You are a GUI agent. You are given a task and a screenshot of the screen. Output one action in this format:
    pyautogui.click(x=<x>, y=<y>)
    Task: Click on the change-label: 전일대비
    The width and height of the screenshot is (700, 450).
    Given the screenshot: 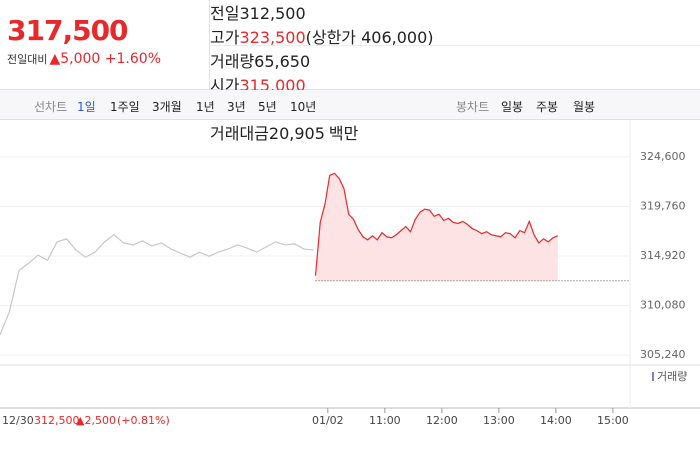 What is the action you would take?
    pyautogui.click(x=27, y=59)
    